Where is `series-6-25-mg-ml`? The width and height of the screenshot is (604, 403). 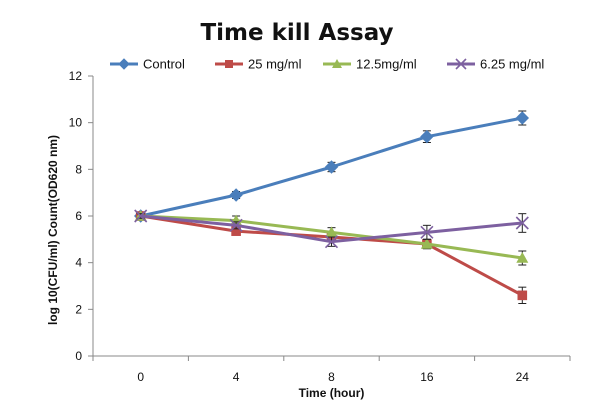 series-6-25-mg-ml is located at coordinates (331, 229).